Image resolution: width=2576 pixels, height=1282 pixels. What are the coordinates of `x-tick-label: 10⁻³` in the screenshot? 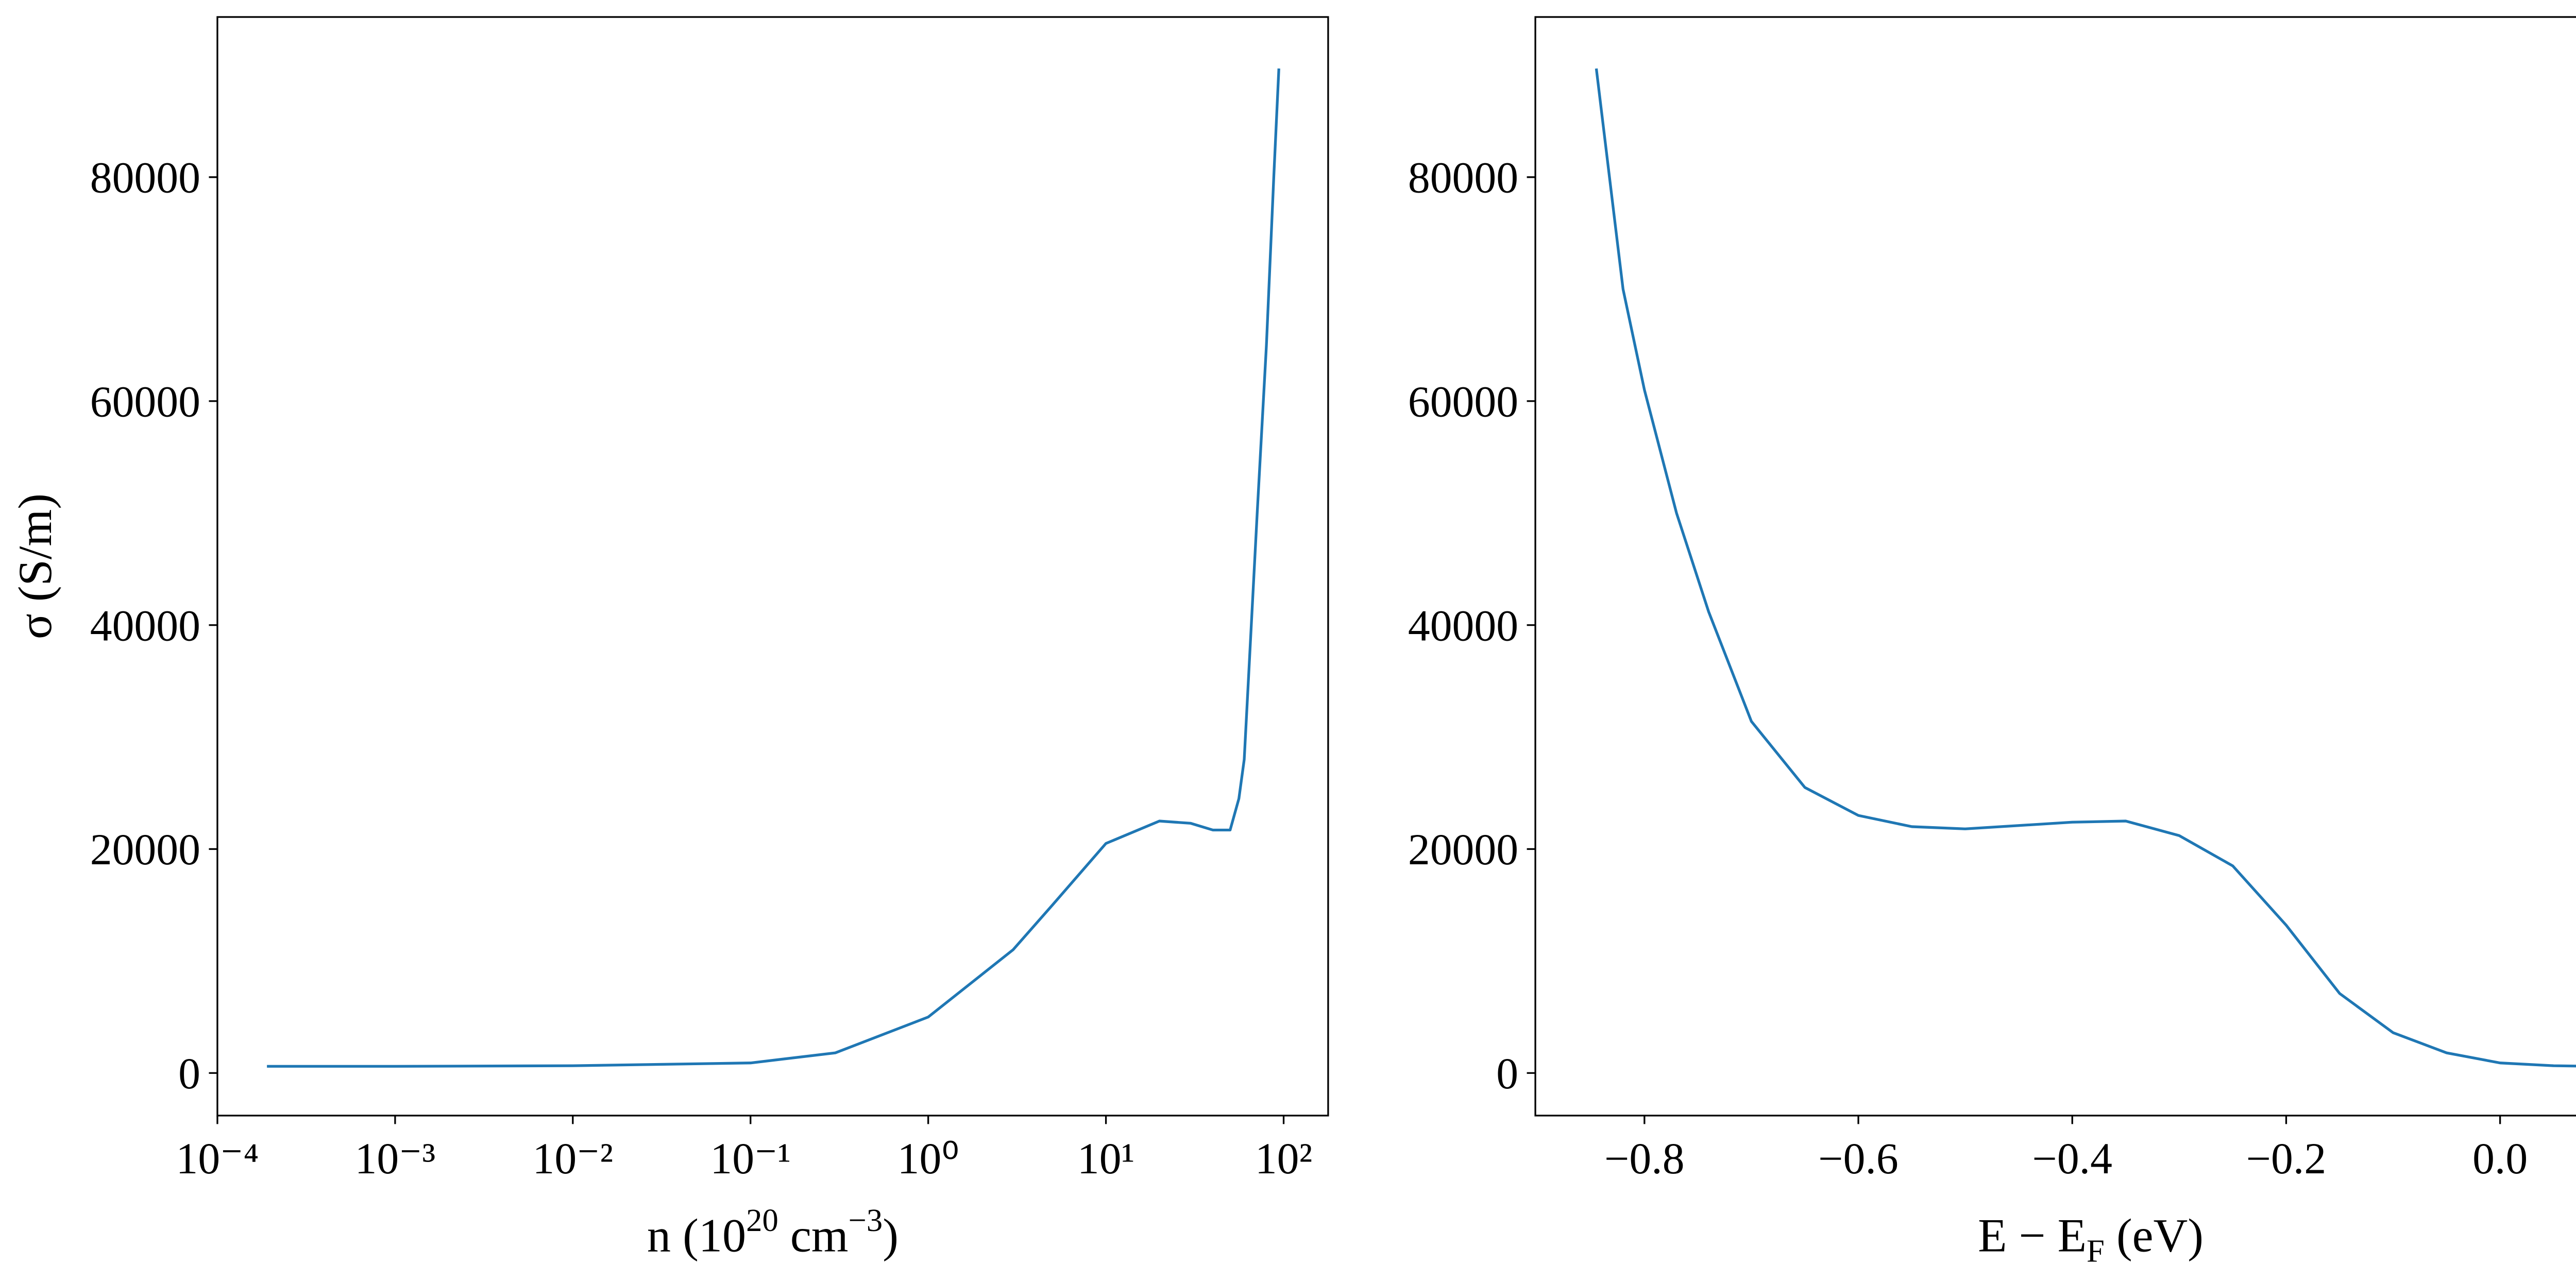 It's located at (395, 1158).